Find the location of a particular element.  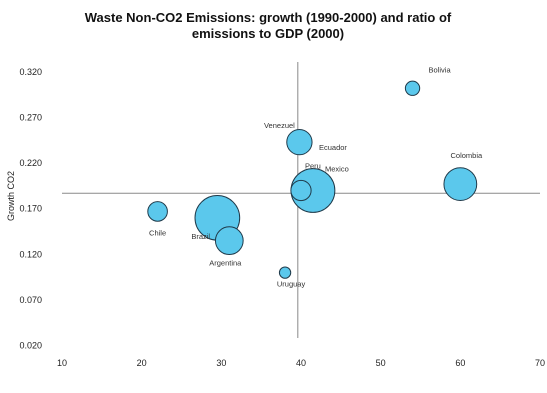

x-tick-label: 30 is located at coordinates (221, 363).